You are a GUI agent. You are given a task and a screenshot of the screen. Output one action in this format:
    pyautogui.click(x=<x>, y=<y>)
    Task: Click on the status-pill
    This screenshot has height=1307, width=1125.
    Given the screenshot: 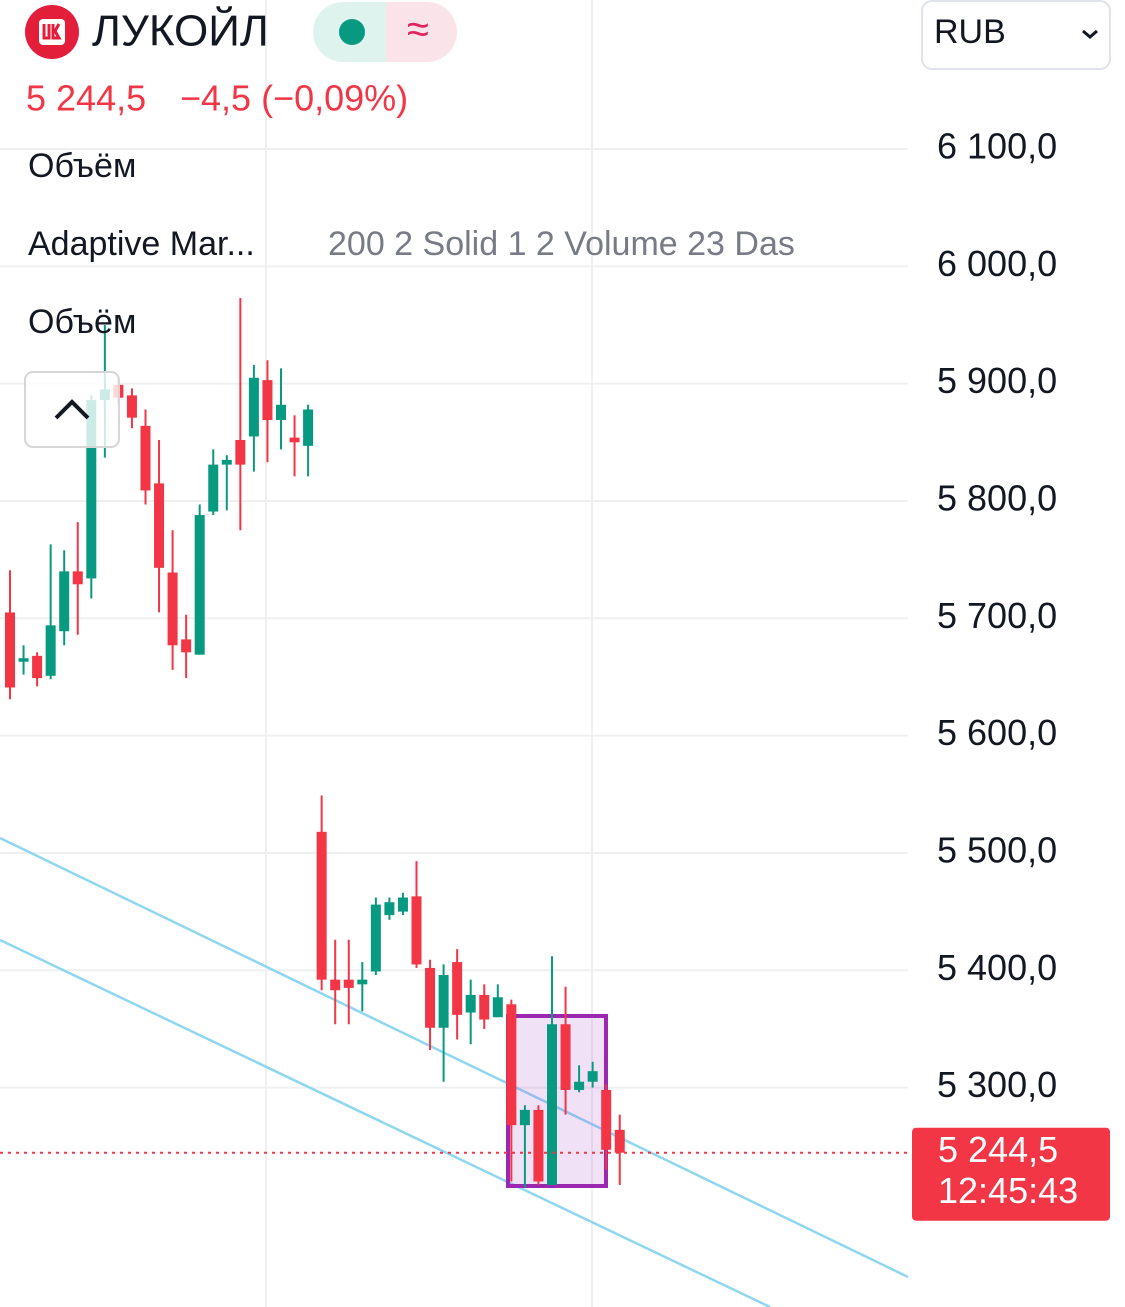 What is the action you would take?
    pyautogui.click(x=421, y=32)
    